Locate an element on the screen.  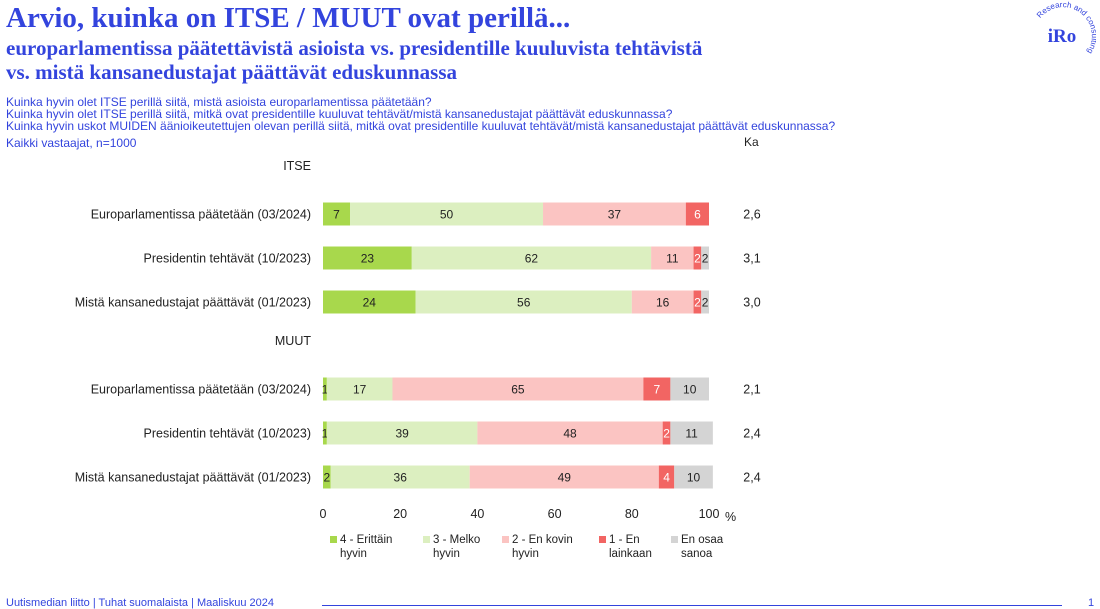
x-tick-label: 0 is located at coordinates (323, 514).